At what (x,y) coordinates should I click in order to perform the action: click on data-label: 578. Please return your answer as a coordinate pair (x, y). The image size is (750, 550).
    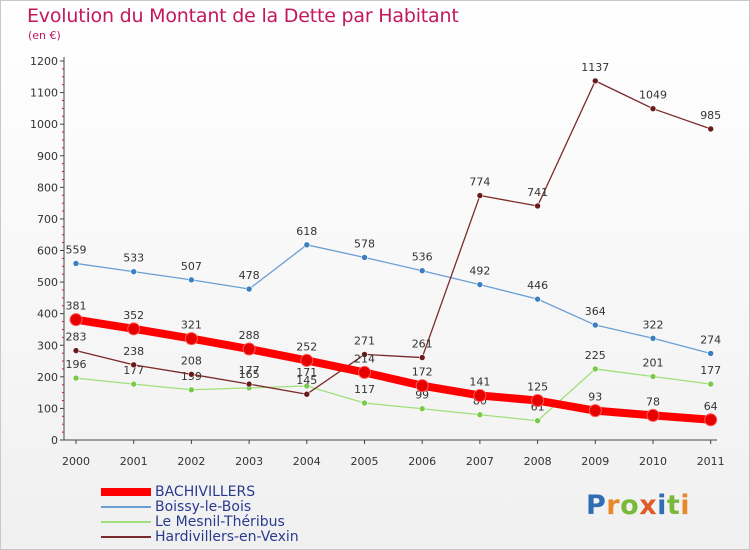
    Looking at the image, I should click on (364, 243).